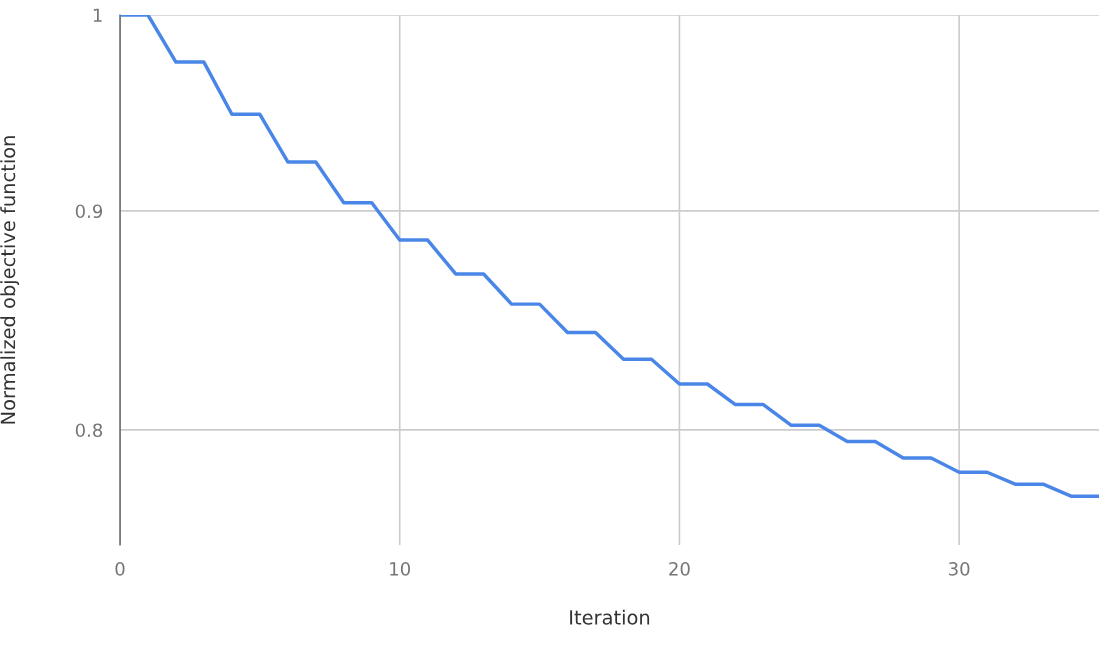  Describe the element at coordinates (610, 617) in the screenshot. I see `x-axis-title: Iteration` at that location.